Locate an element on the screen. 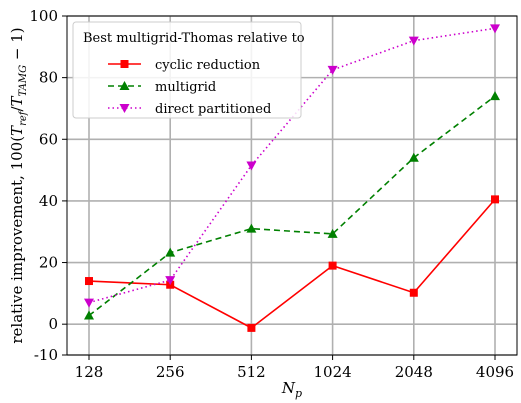 The height and width of the screenshot is (403, 521). x-axis-label: Np is located at coordinates (291, 389).